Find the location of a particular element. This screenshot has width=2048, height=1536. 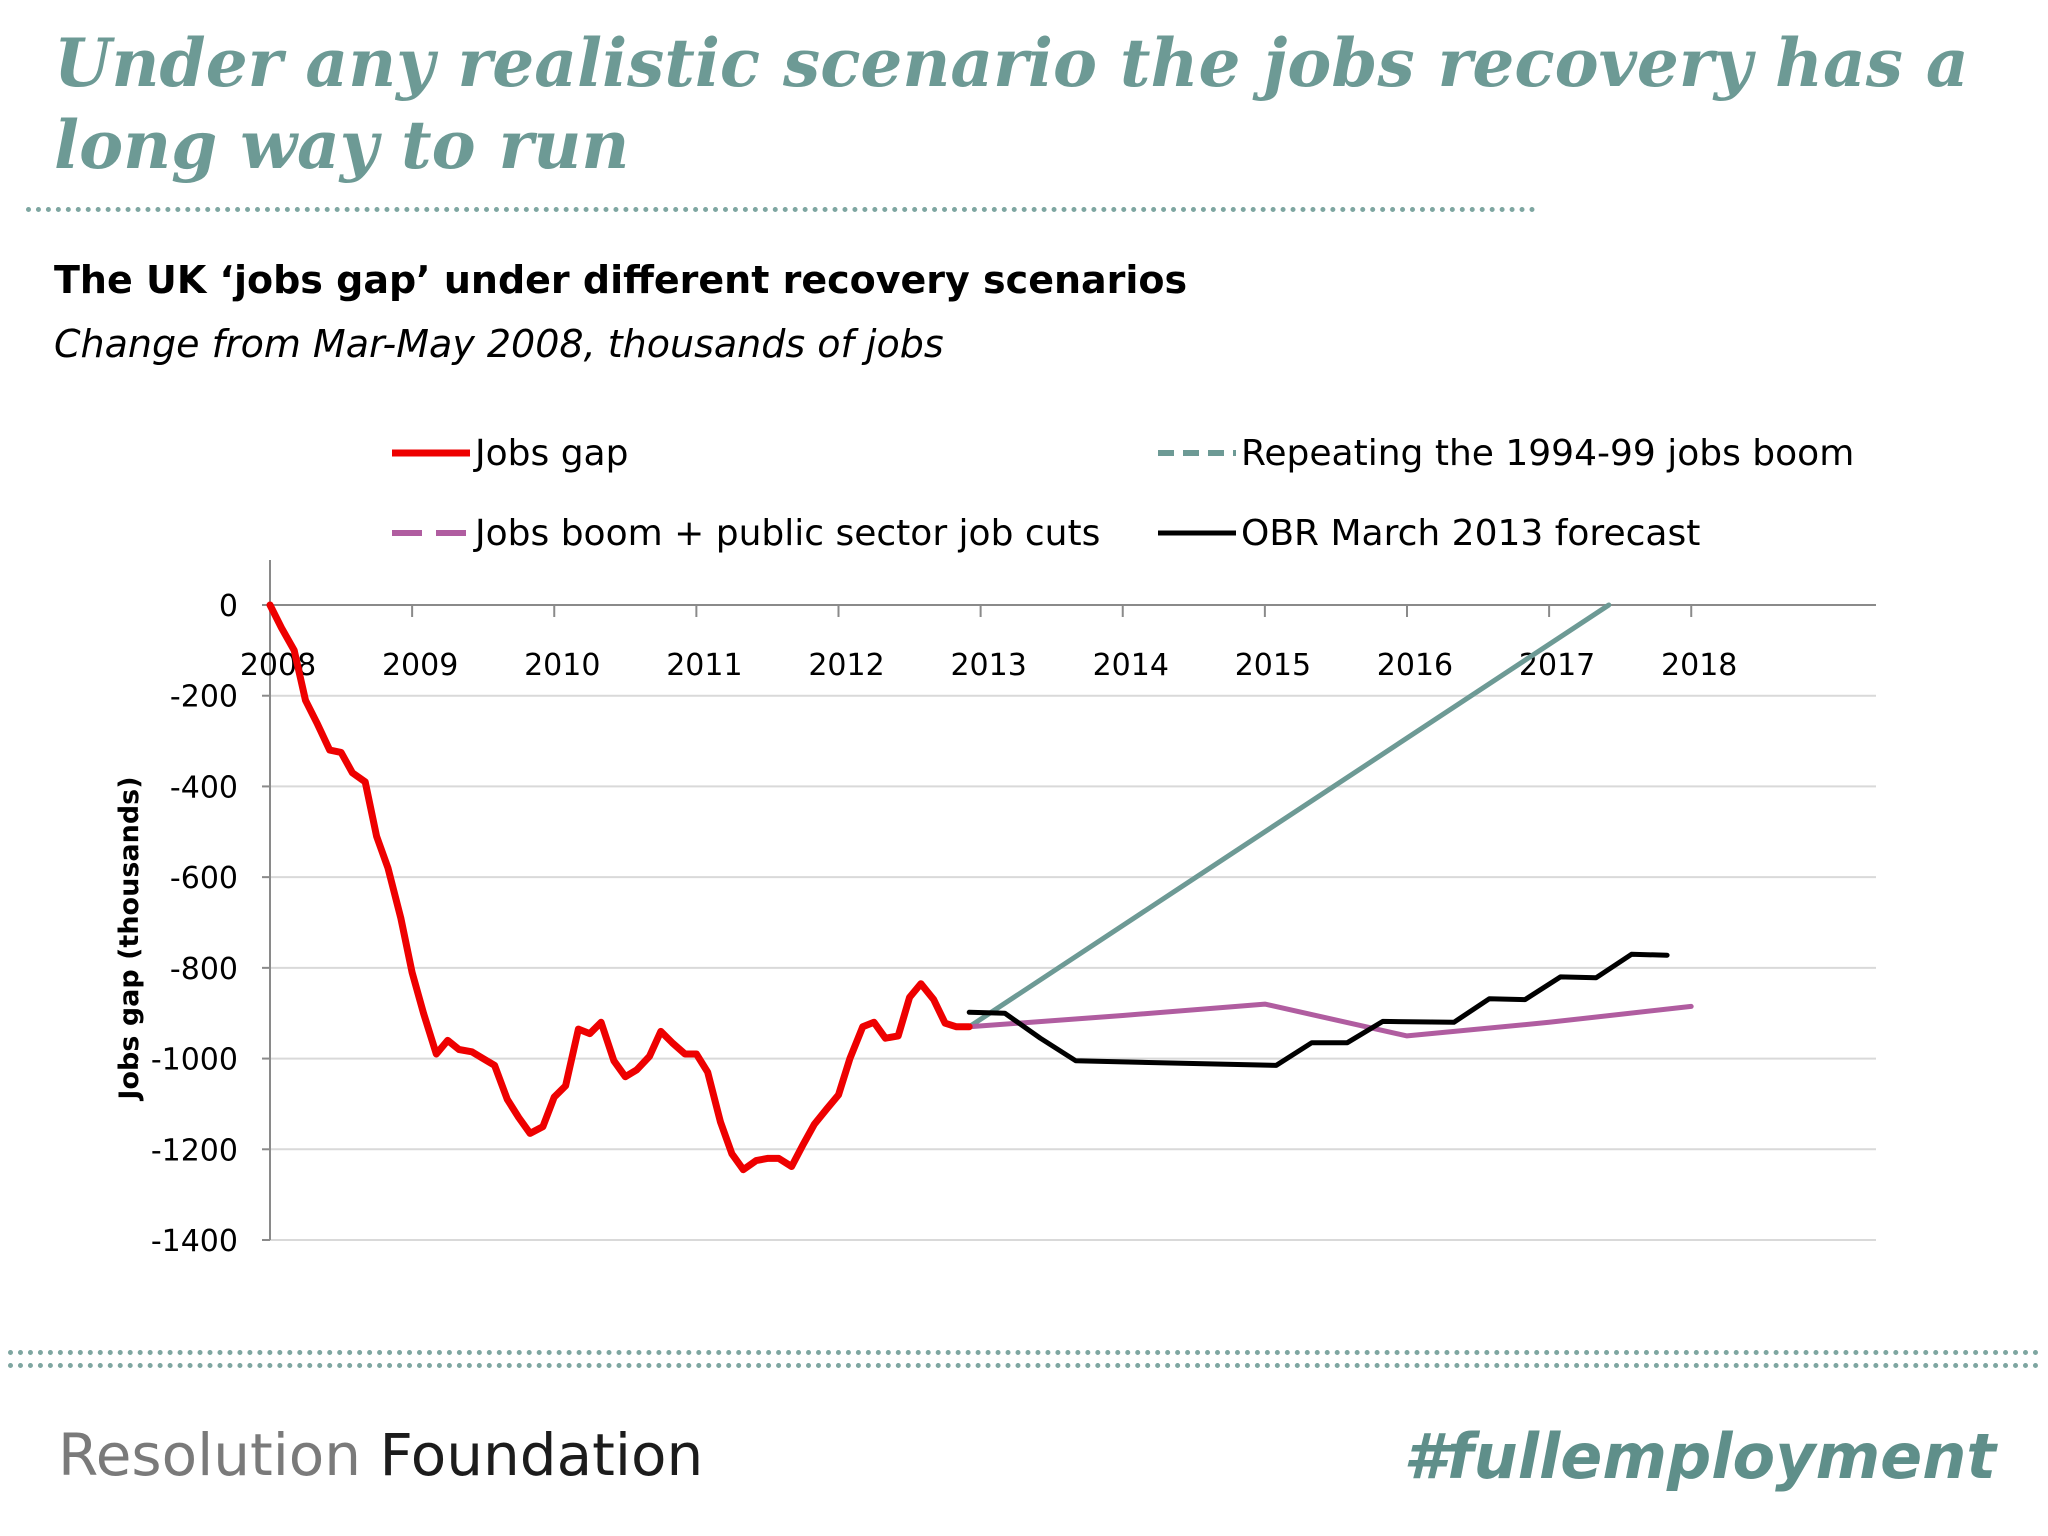

series-obr-forecast-line is located at coordinates (1318, 1009).